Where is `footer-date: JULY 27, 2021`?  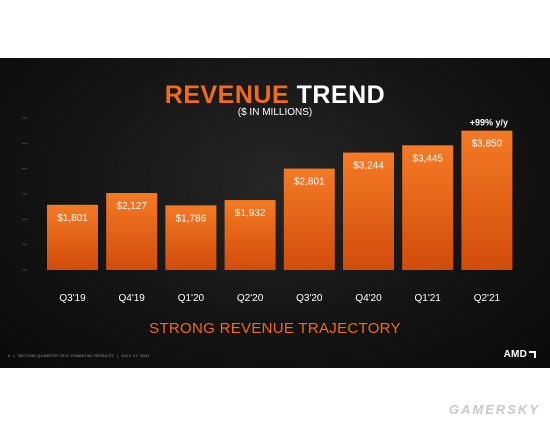
footer-date: JULY 27, 2021 is located at coordinates (135, 355).